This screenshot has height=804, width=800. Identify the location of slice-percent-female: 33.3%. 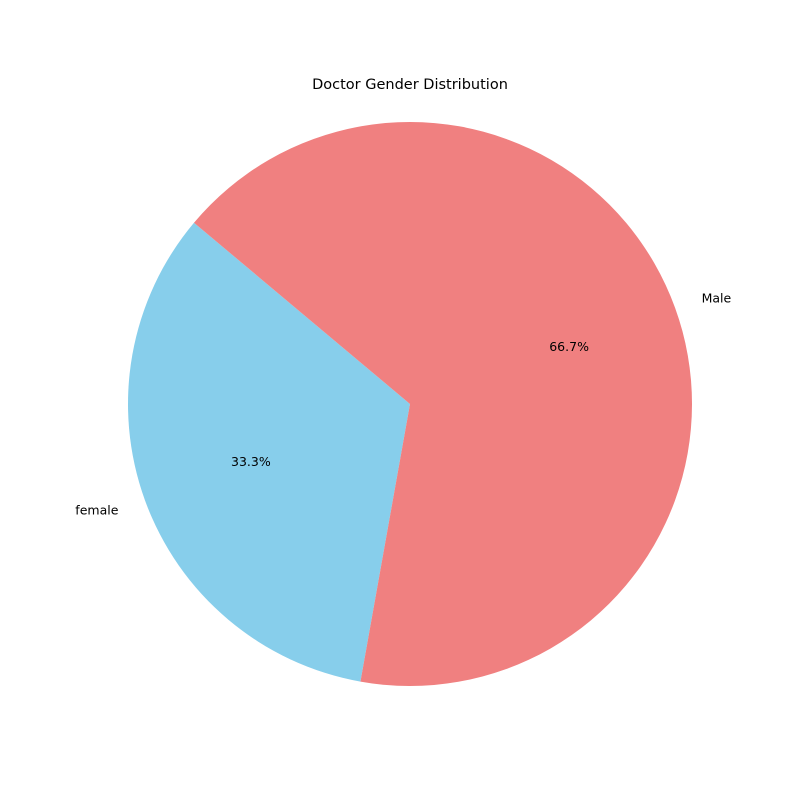
(251, 461).